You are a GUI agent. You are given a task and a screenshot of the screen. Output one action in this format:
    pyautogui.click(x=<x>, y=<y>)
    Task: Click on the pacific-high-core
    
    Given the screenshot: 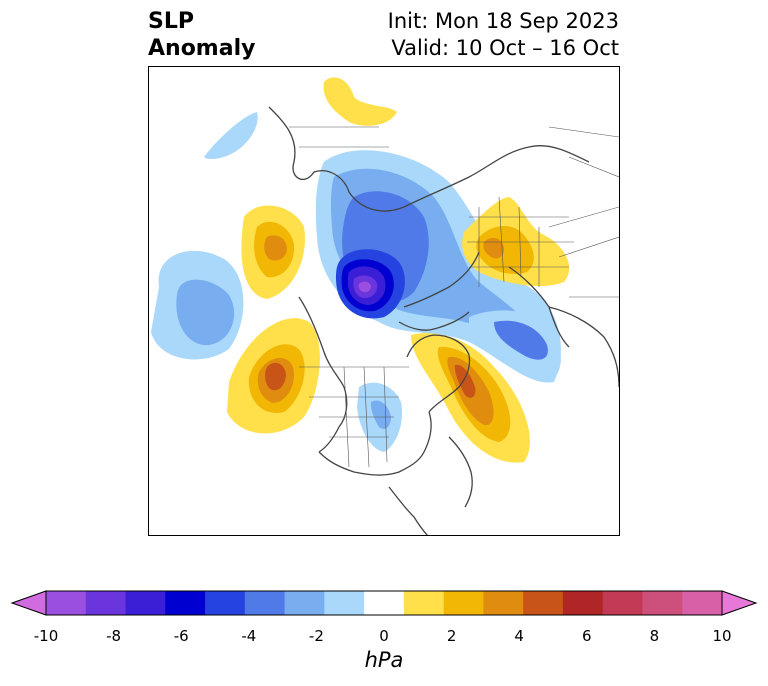 What is the action you would take?
    pyautogui.click(x=275, y=376)
    